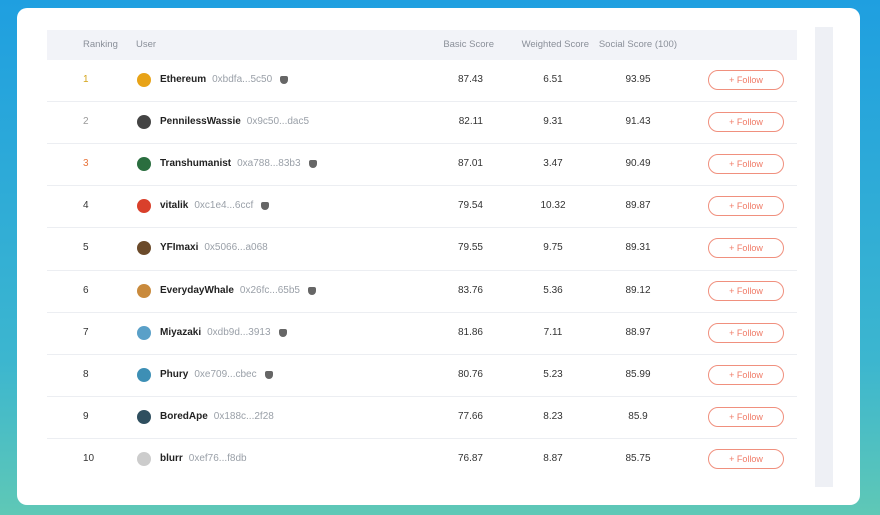 This screenshot has width=880, height=515. Describe the element at coordinates (86, 164) in the screenshot. I see `rank: 3` at that location.